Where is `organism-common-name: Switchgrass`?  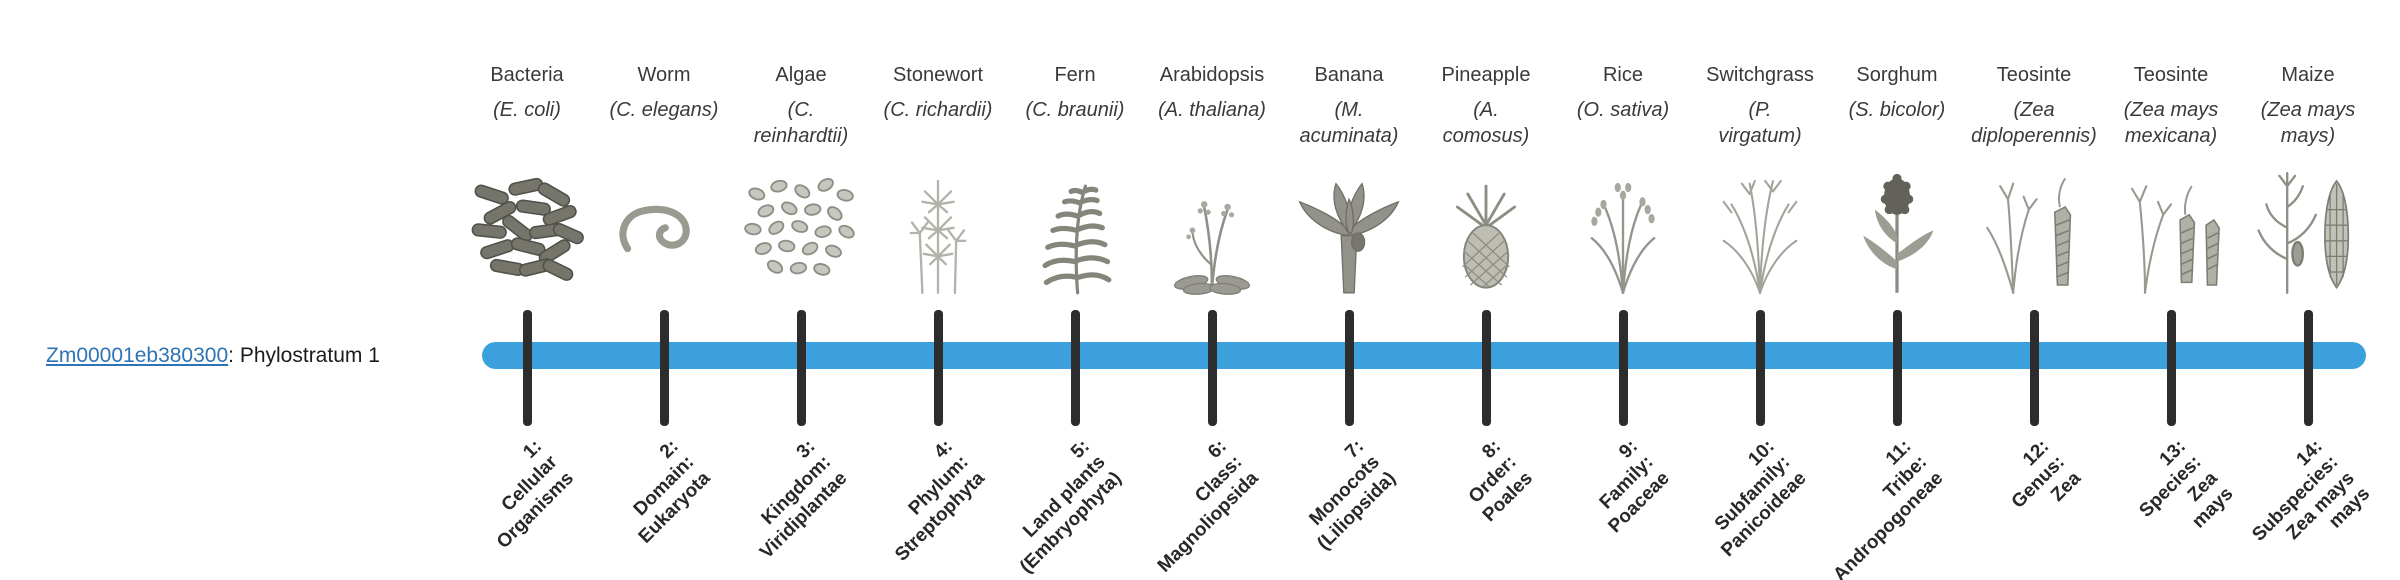
organism-common-name: Switchgrass is located at coordinates (1760, 75).